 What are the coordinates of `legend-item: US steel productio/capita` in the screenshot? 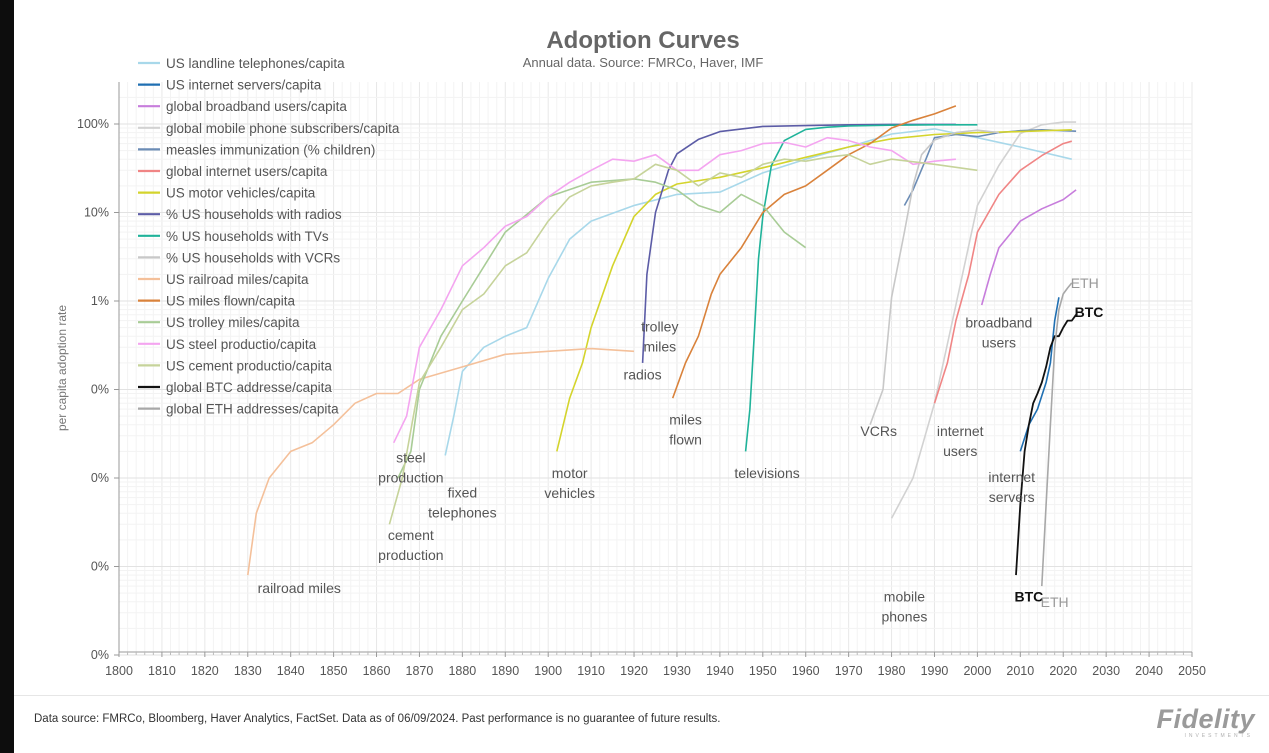 It's located at (227, 344).